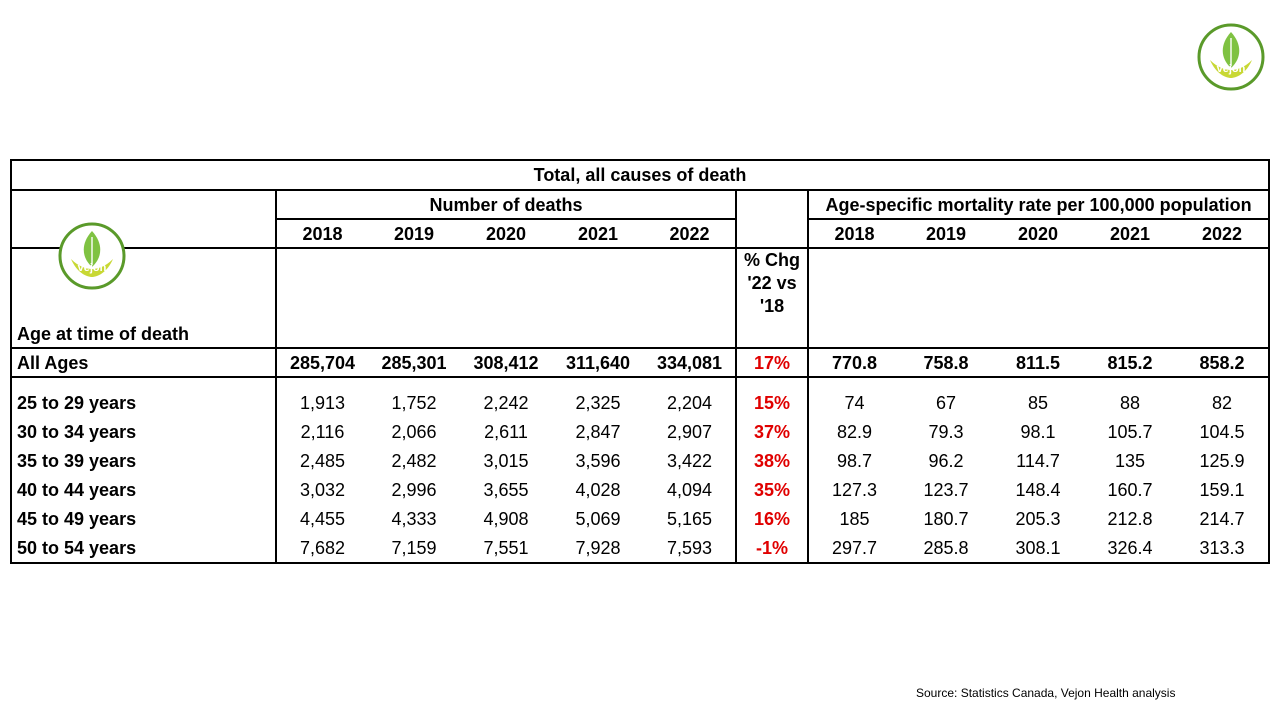 The image size is (1280, 720). What do you see at coordinates (771, 489) in the screenshot?
I see `pct-change-cell: 35%` at bounding box center [771, 489].